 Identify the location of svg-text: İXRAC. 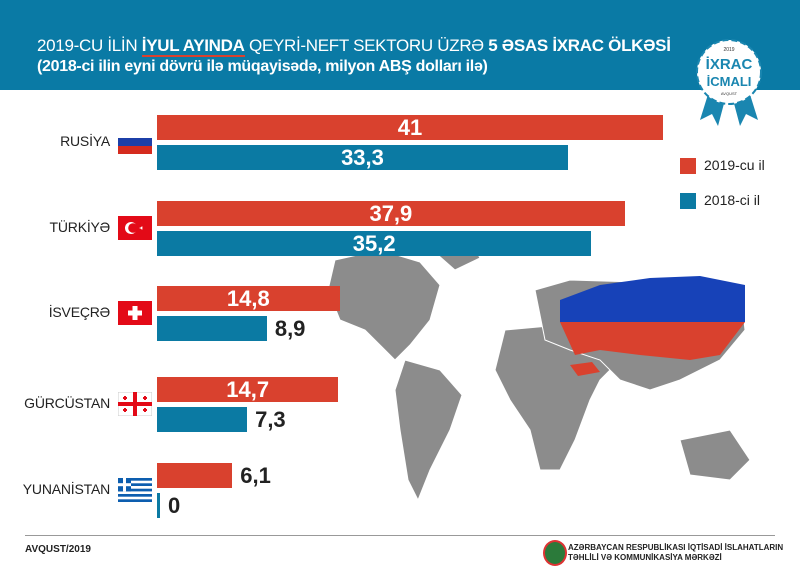
(729, 64).